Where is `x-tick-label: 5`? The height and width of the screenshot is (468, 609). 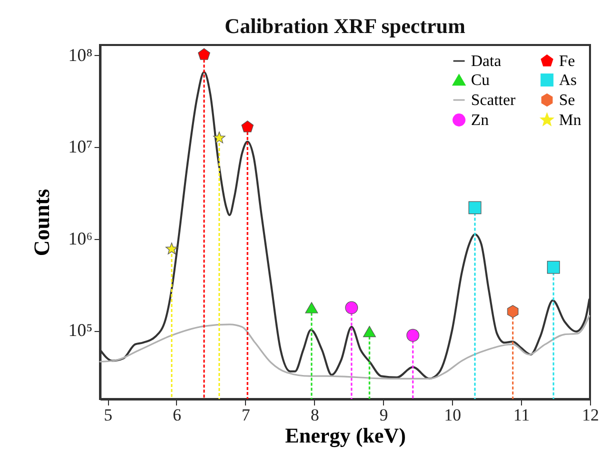
x-tick-label: 5 is located at coordinates (108, 415).